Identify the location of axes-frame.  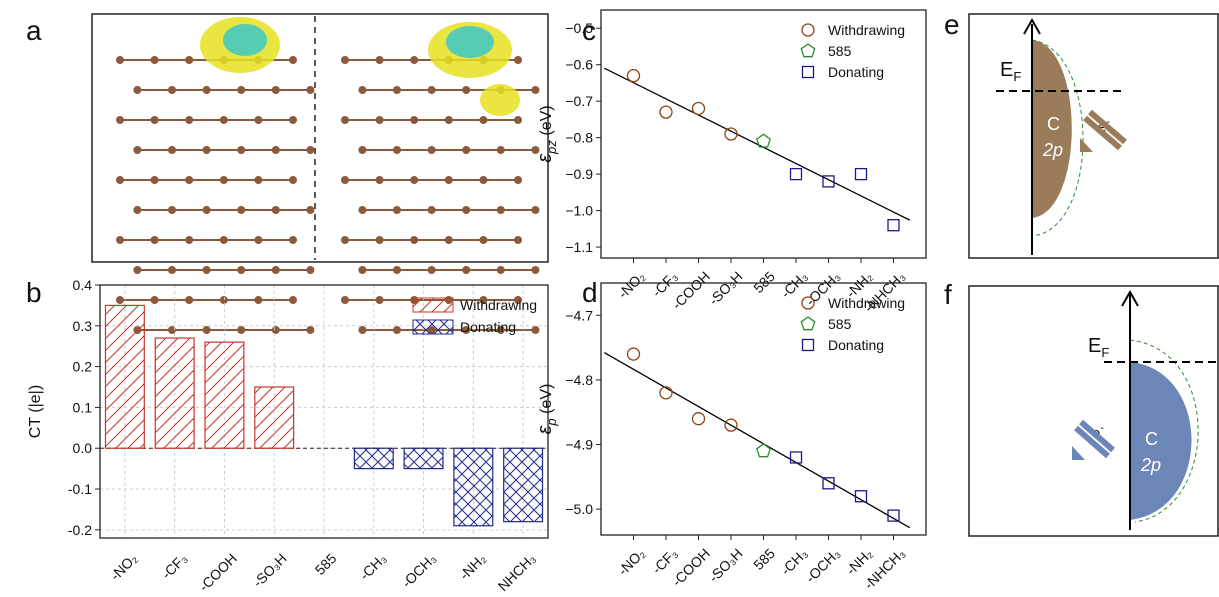
(763, 409).